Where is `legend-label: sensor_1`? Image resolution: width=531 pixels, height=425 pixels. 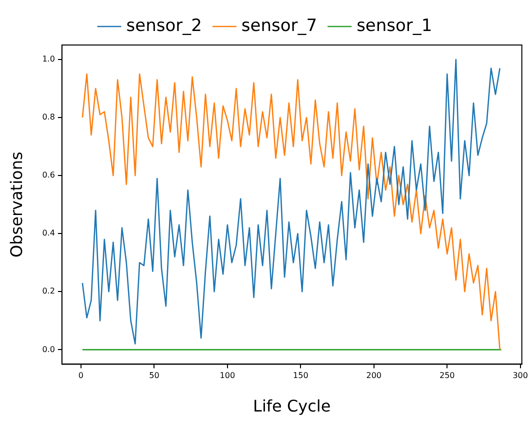 legend-label: sensor_1 is located at coordinates (394, 26).